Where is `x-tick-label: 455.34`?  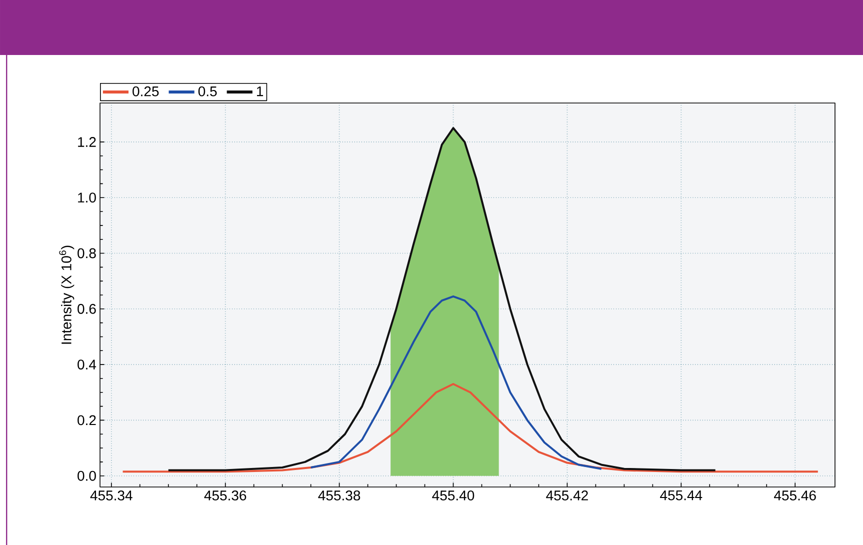 x-tick-label: 455.34 is located at coordinates (111, 495).